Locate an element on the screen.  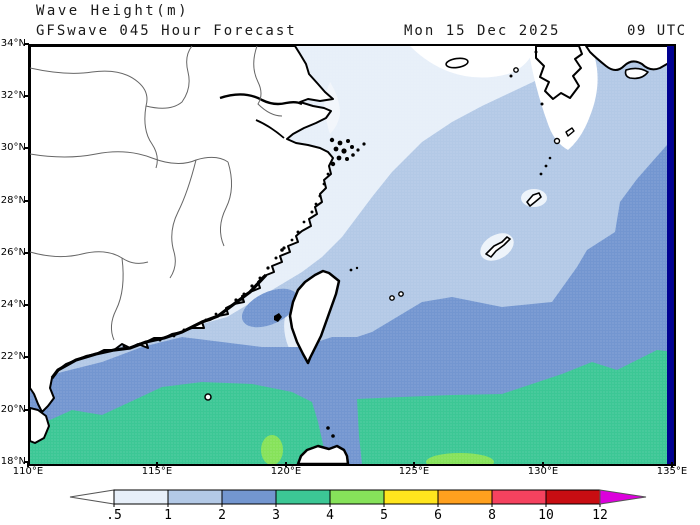
colorbar-value-8: 10 is located at coordinates (546, 515).